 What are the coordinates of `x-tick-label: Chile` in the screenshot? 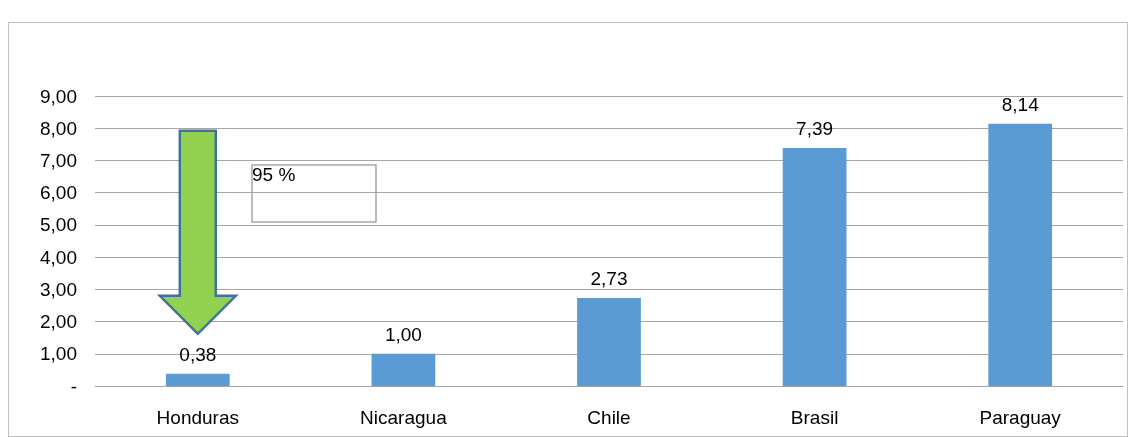 It's located at (609, 417).